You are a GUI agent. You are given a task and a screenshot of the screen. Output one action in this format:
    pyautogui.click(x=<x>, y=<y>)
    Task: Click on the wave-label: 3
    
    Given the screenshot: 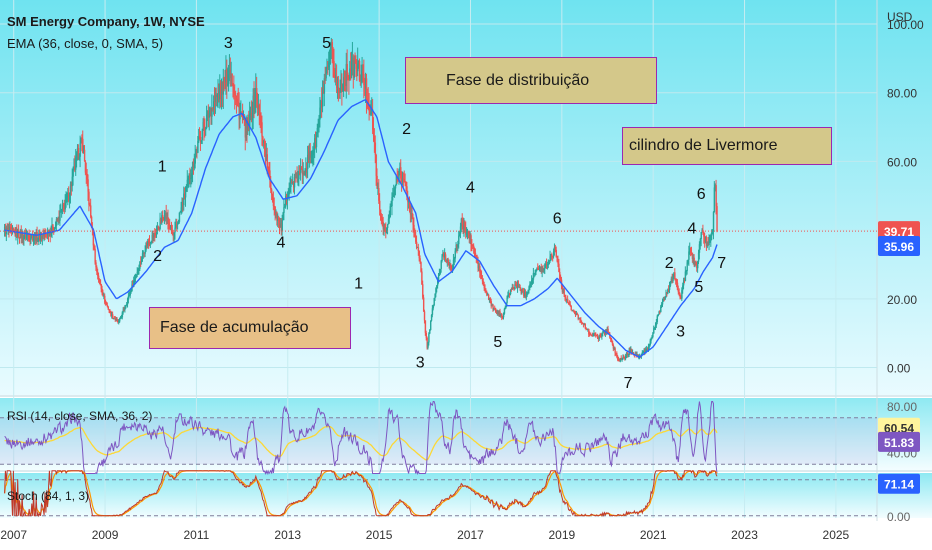 What is the action you would take?
    pyautogui.click(x=680, y=332)
    